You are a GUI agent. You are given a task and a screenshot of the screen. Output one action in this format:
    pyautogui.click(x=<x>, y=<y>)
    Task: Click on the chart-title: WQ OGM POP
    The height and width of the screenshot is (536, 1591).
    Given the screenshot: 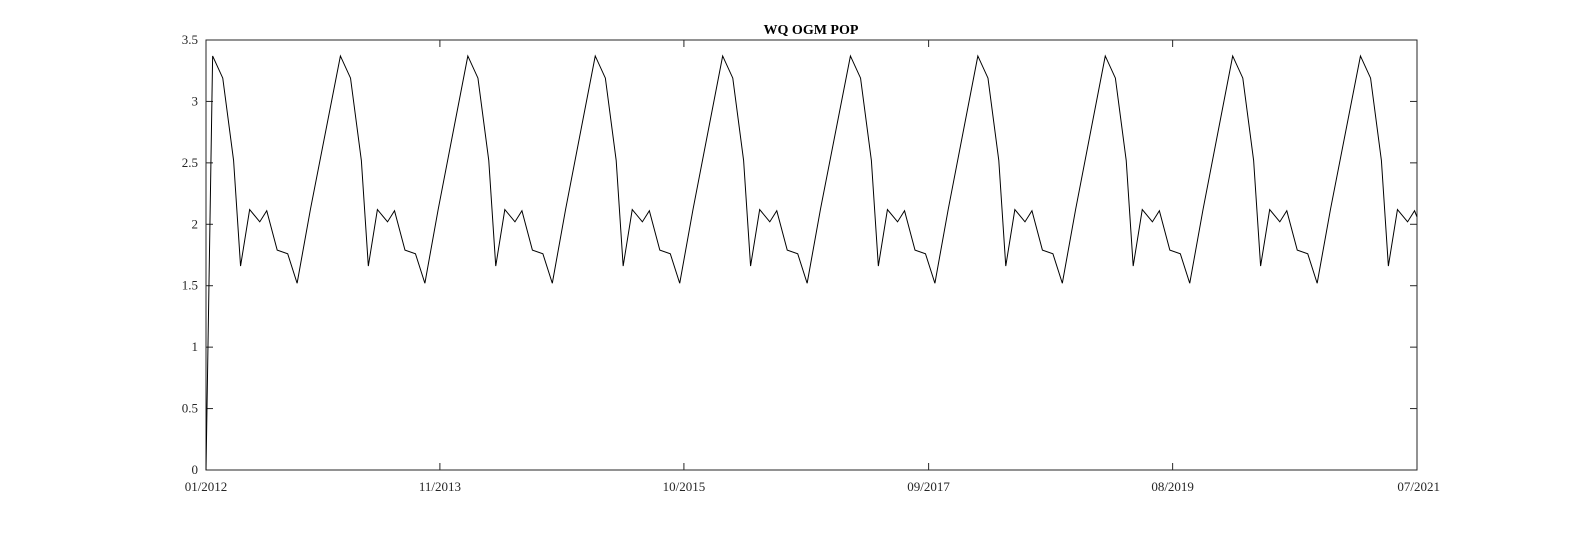 What is the action you would take?
    pyautogui.click(x=811, y=30)
    